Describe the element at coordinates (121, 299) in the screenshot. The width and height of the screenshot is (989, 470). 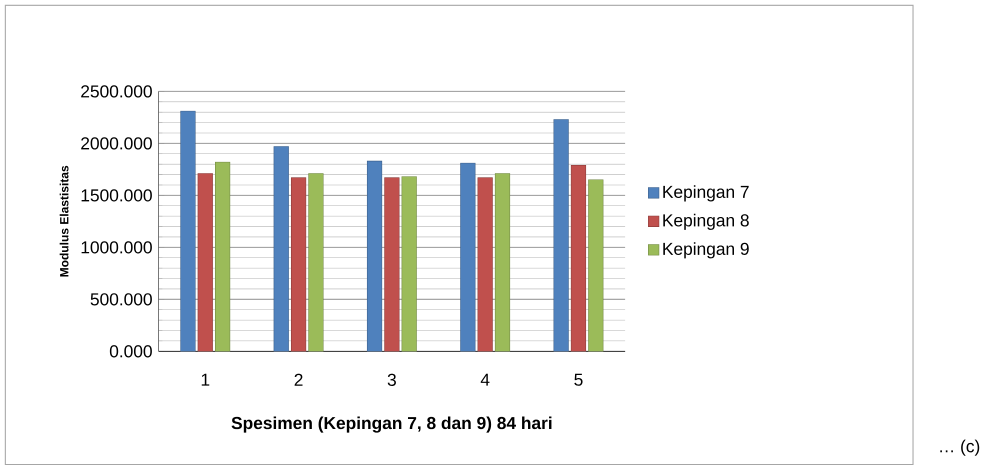
I see `y-tick-label: 500.000` at that location.